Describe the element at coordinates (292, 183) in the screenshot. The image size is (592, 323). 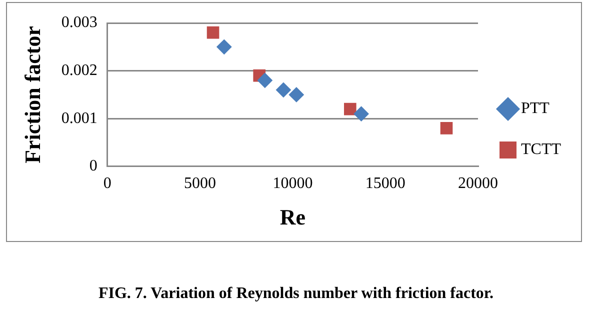
I see `x-tick-label: 10000` at that location.